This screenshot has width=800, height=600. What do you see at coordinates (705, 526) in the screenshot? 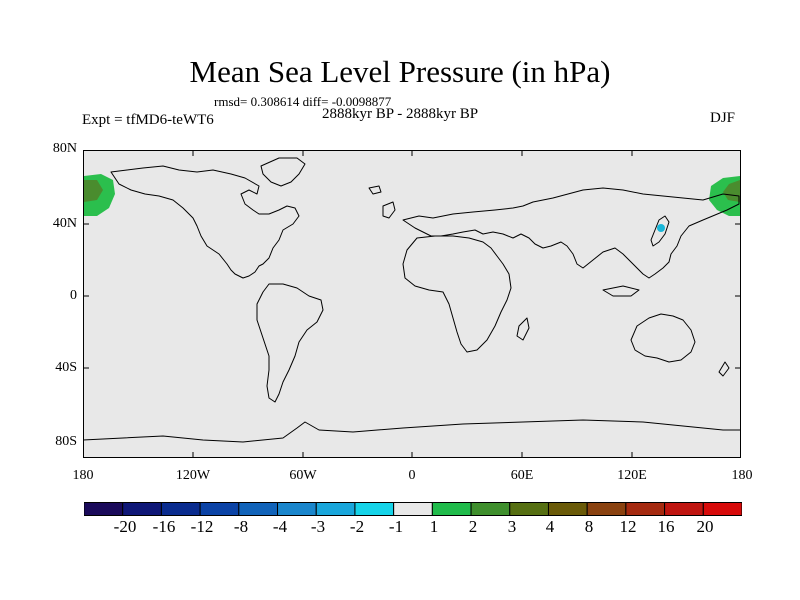
I see `colorbar-label: 20` at bounding box center [705, 526].